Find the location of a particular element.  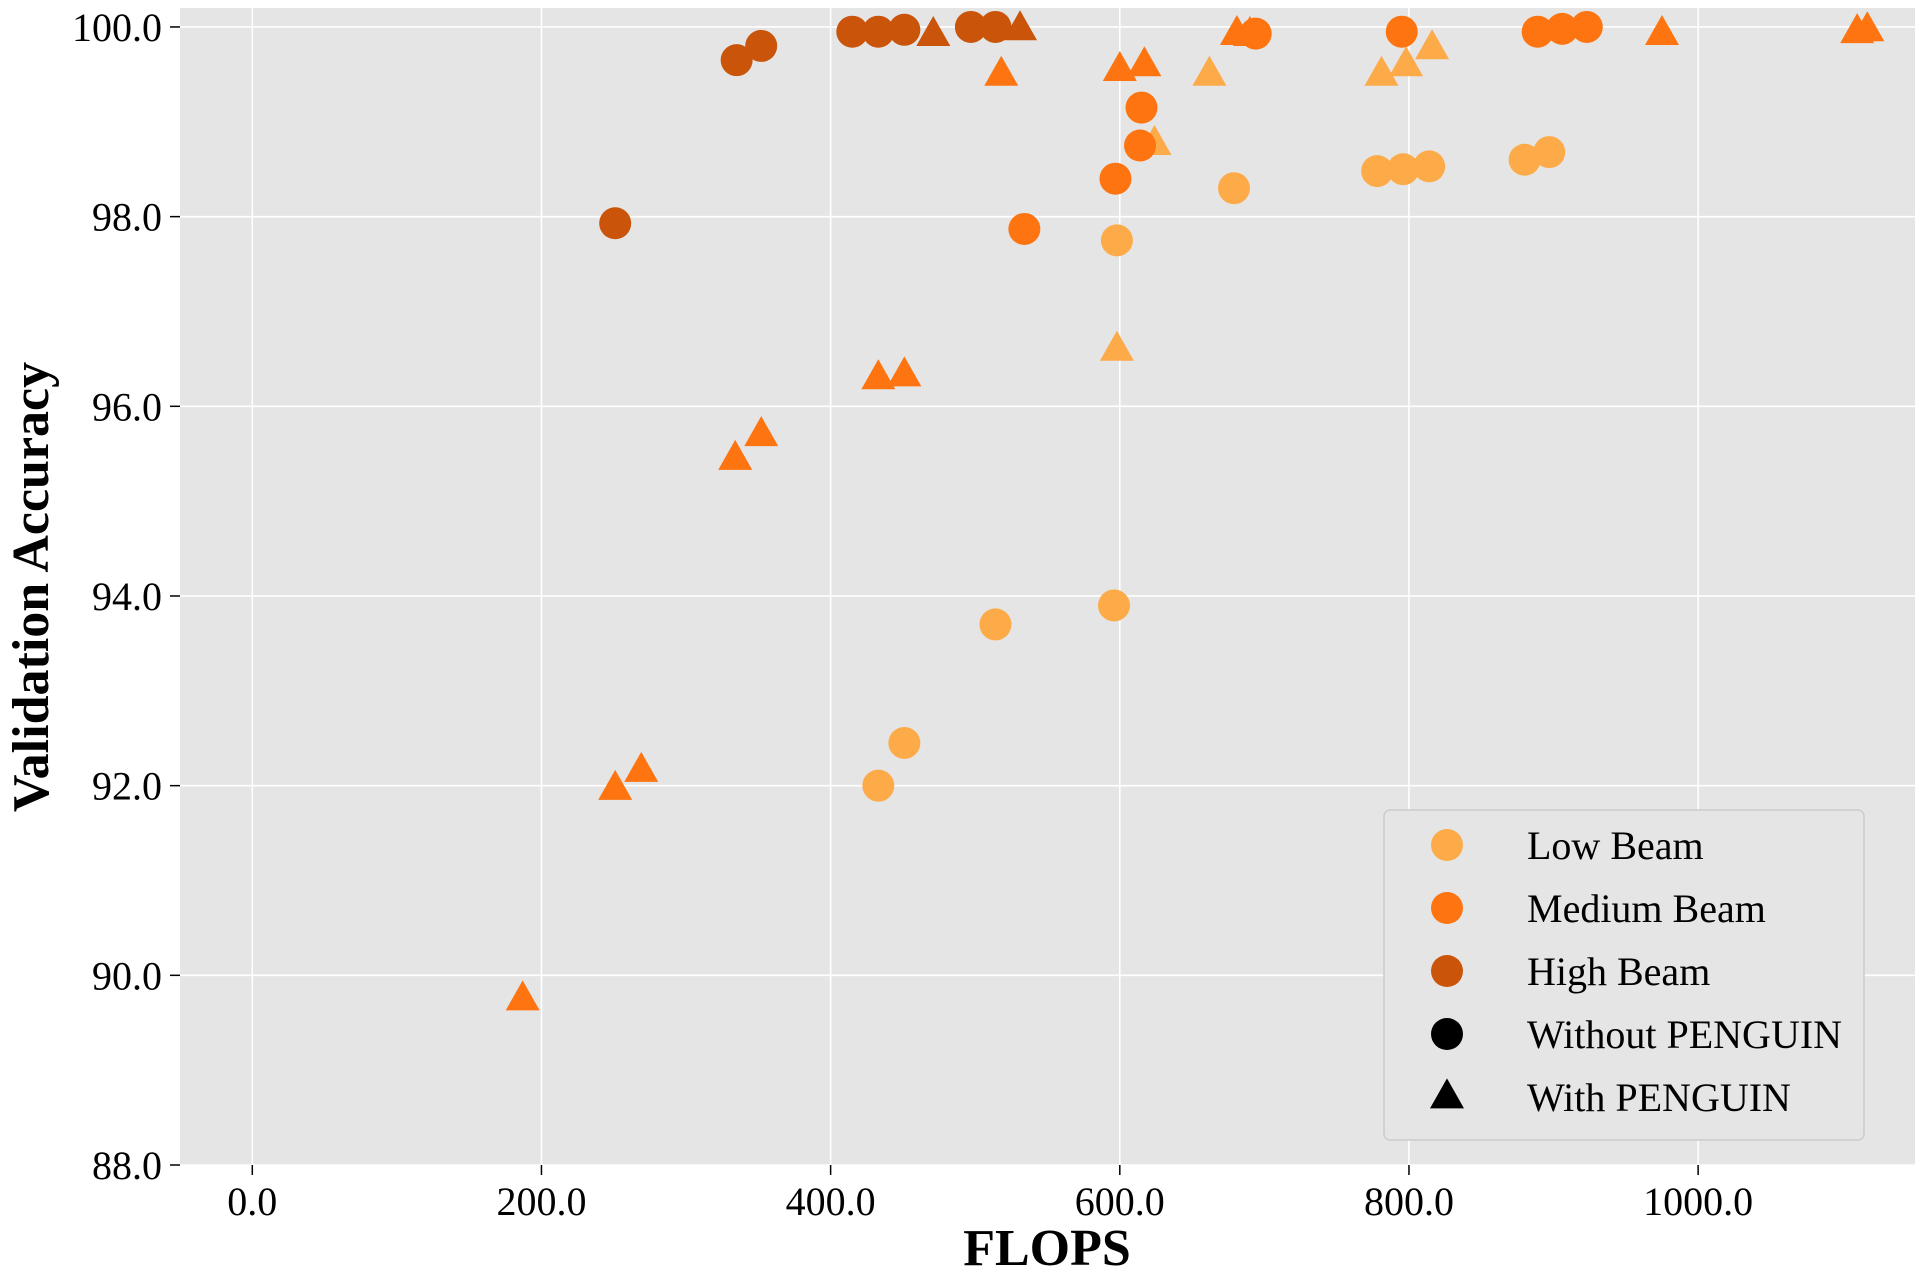

y-axis-ticks: 88.0 90.0 92.0 94.0 96.0 98.0 100.0 is located at coordinates (126, 596).